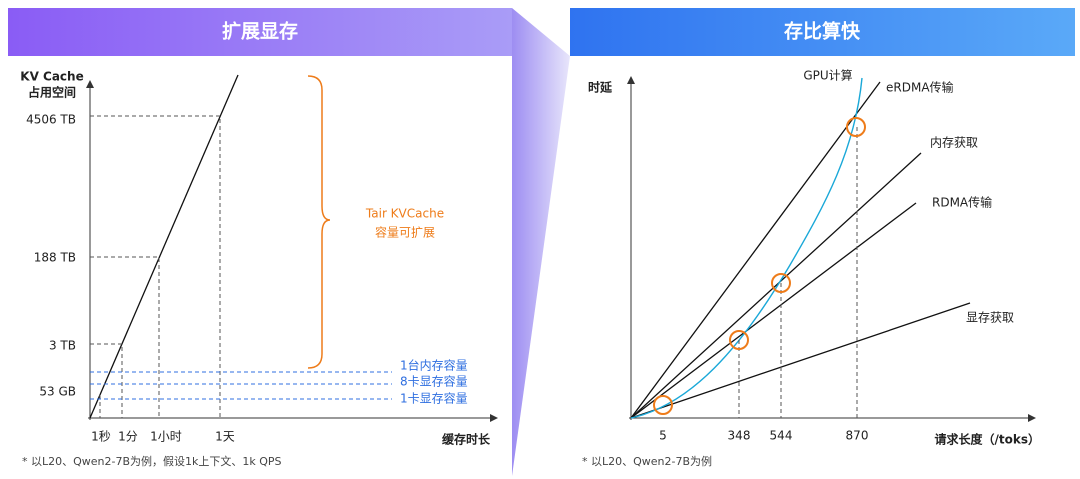  I want to click on brace-label: 容量可扩展, so click(405, 232).